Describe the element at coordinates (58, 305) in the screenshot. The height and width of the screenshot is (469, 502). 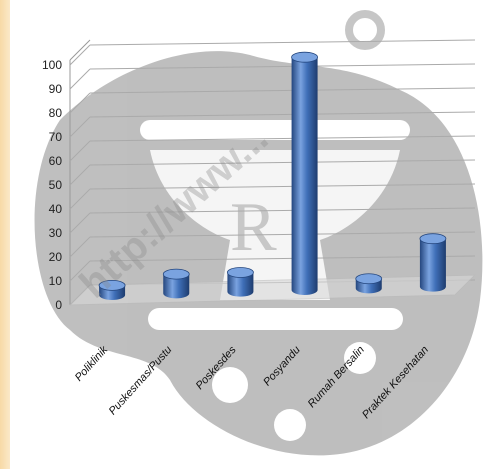
I see `y-tick-label: 0` at that location.